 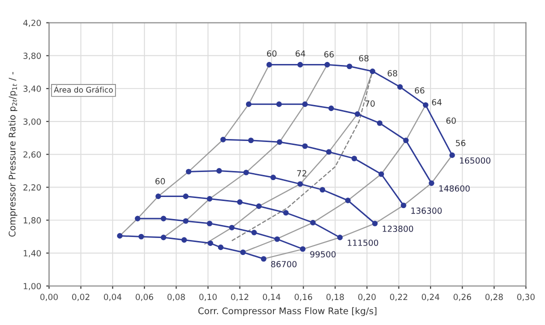 I want to click on x-tick-label: 0,08, so click(x=176, y=297).